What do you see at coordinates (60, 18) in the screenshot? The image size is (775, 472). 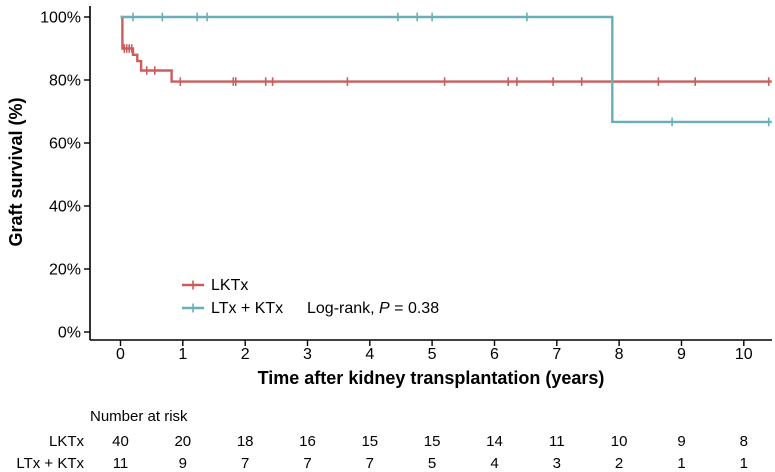 I see `y-tick-label: 100%` at bounding box center [60, 18].